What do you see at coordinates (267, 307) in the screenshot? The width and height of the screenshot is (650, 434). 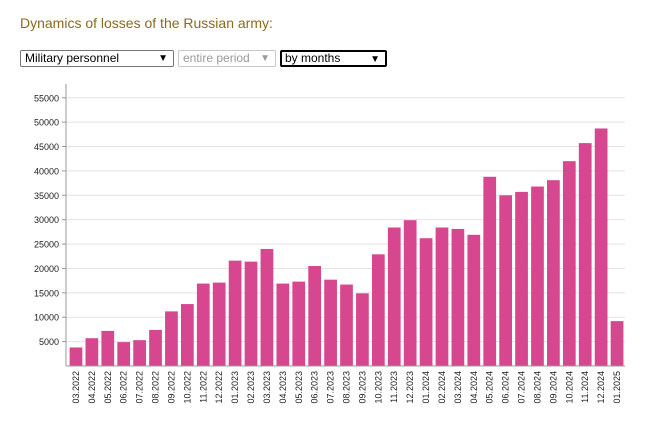 I see `bar-03.2023` at bounding box center [267, 307].